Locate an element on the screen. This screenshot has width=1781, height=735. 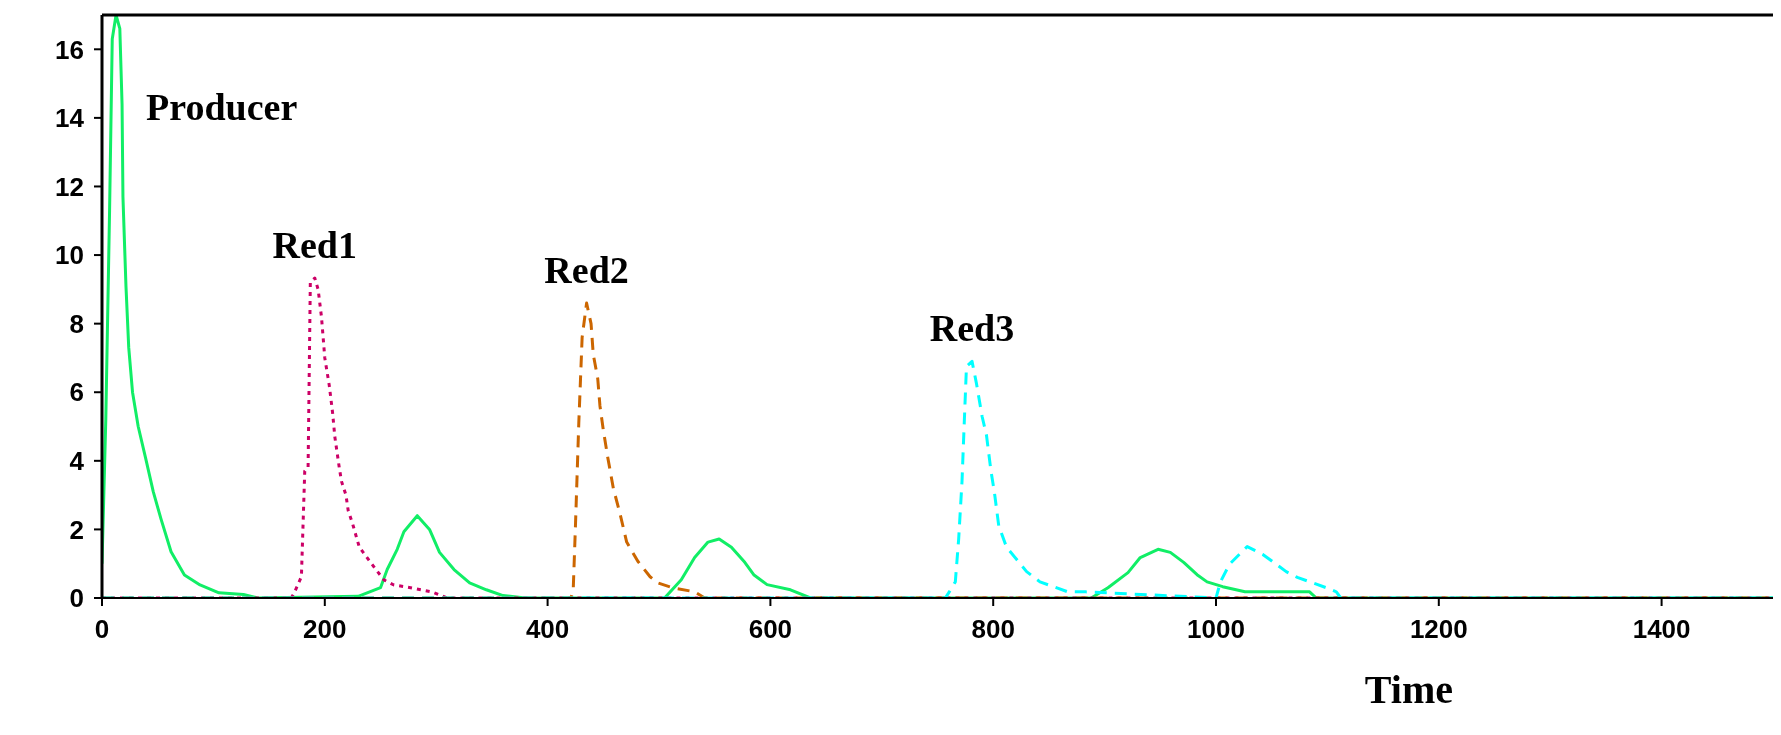
x-tick-label: 0 is located at coordinates (102, 629).